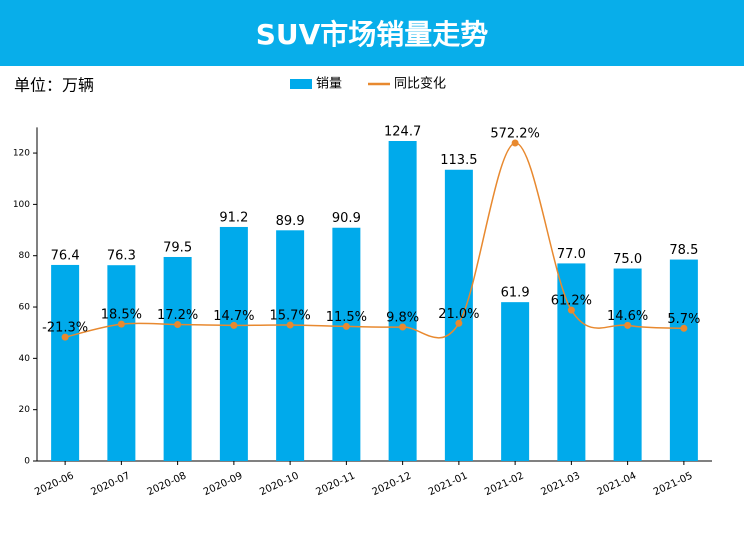  Describe the element at coordinates (402, 317) in the screenshot. I see `line-value-label: 9.8%` at that location.